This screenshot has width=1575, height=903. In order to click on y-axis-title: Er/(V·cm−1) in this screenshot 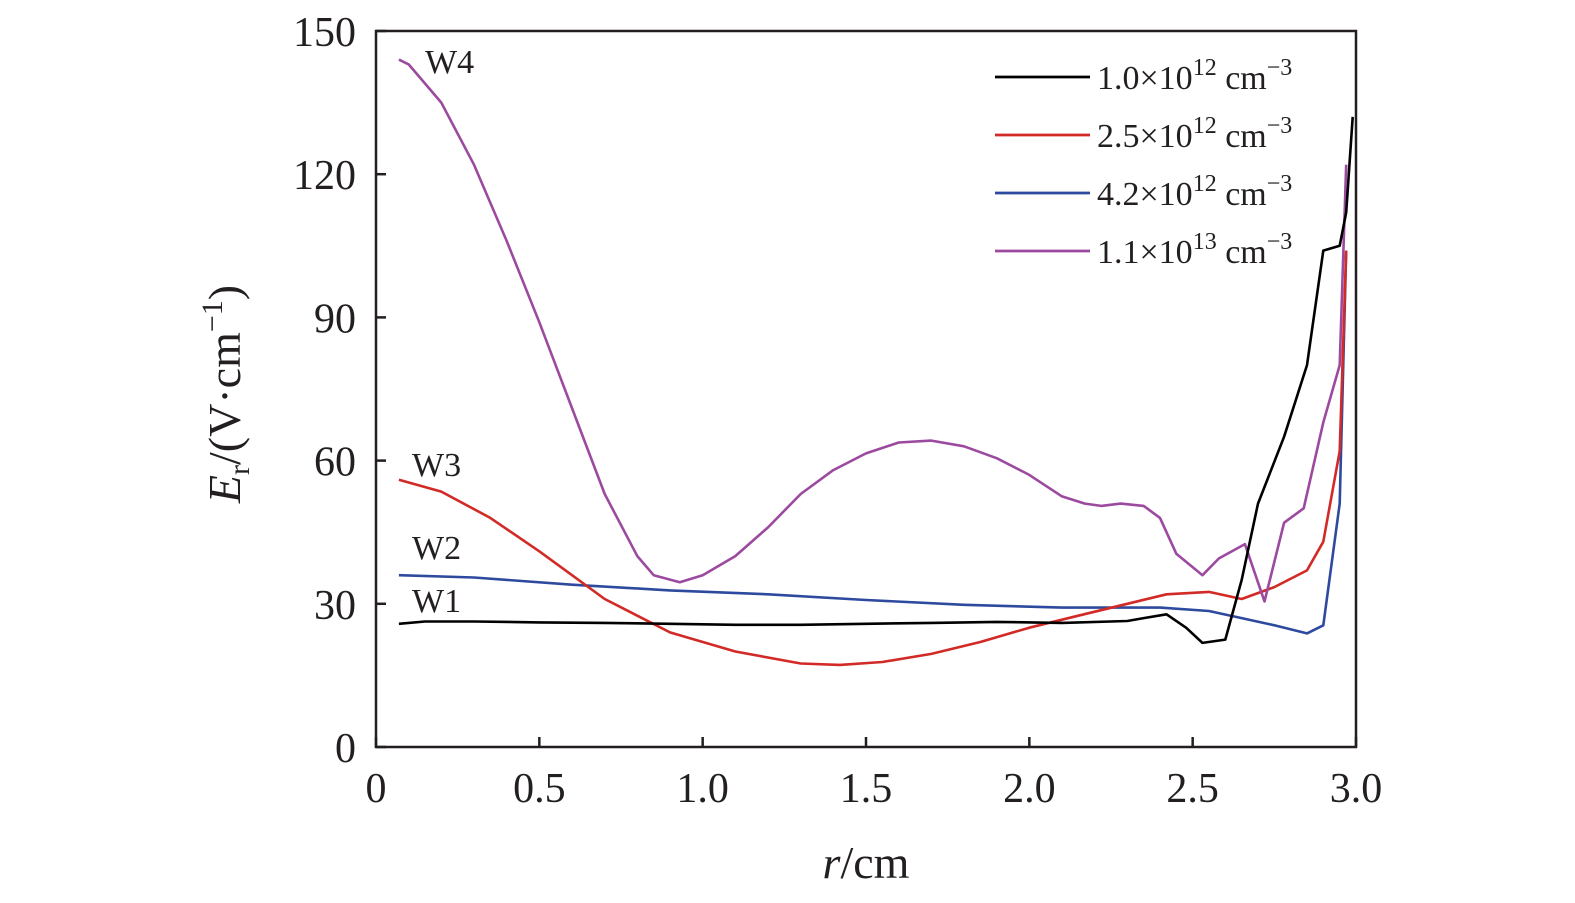, I will do `click(226, 394)`.